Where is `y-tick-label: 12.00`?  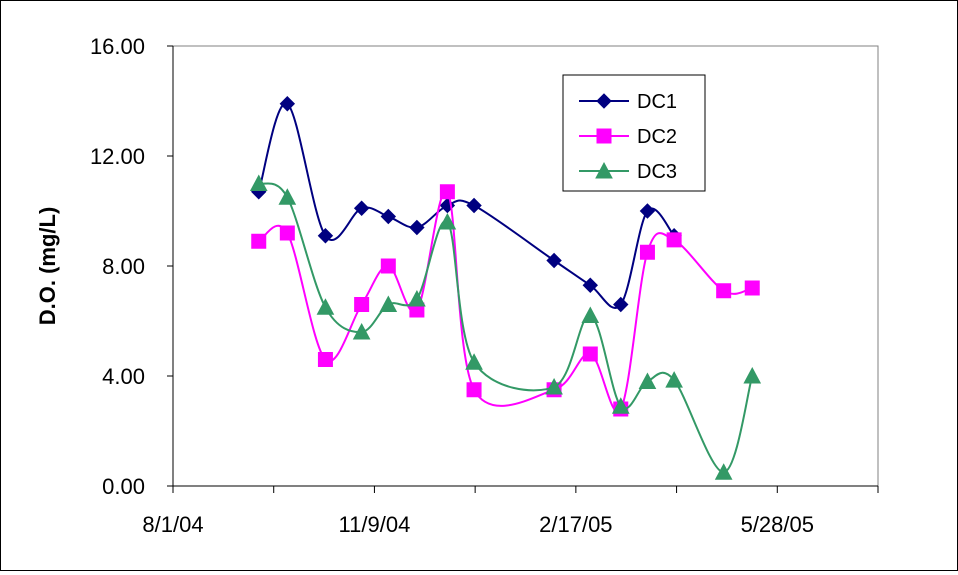 y-tick-label: 12.00 is located at coordinates (117, 156).